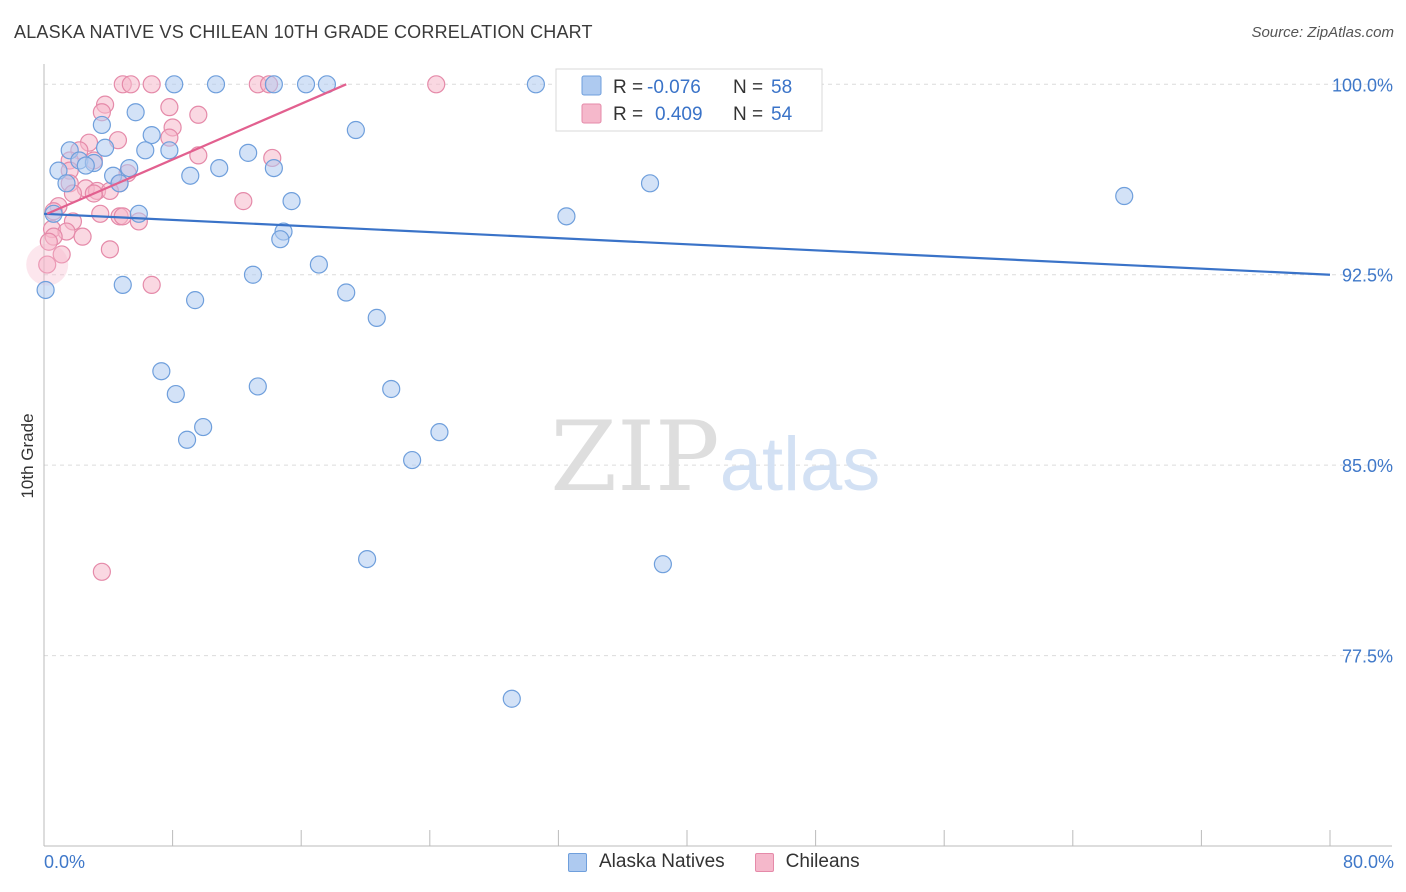 The height and width of the screenshot is (892, 1406). Describe the element at coordinates (689, 100) in the screenshot. I see `legend-box: R = -0.076 N = 58 R = 0.409 N = 54` at that location.